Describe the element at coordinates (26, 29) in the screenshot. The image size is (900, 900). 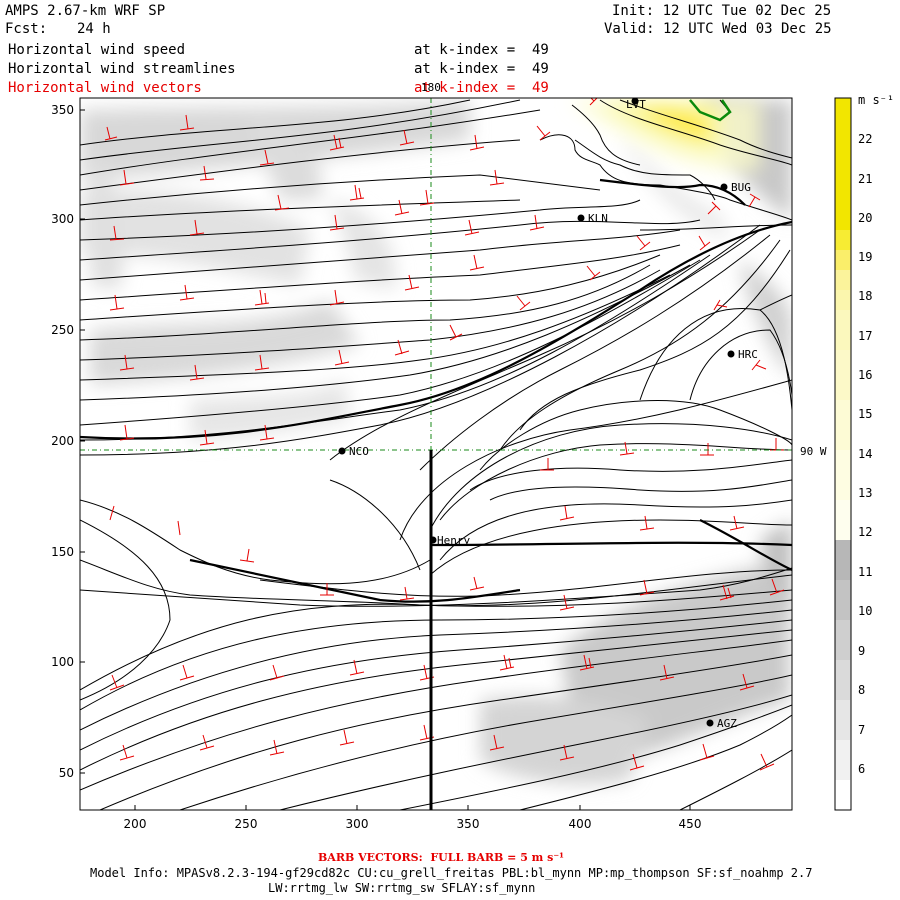
I see `forecast-label: Fcst:` at that location.